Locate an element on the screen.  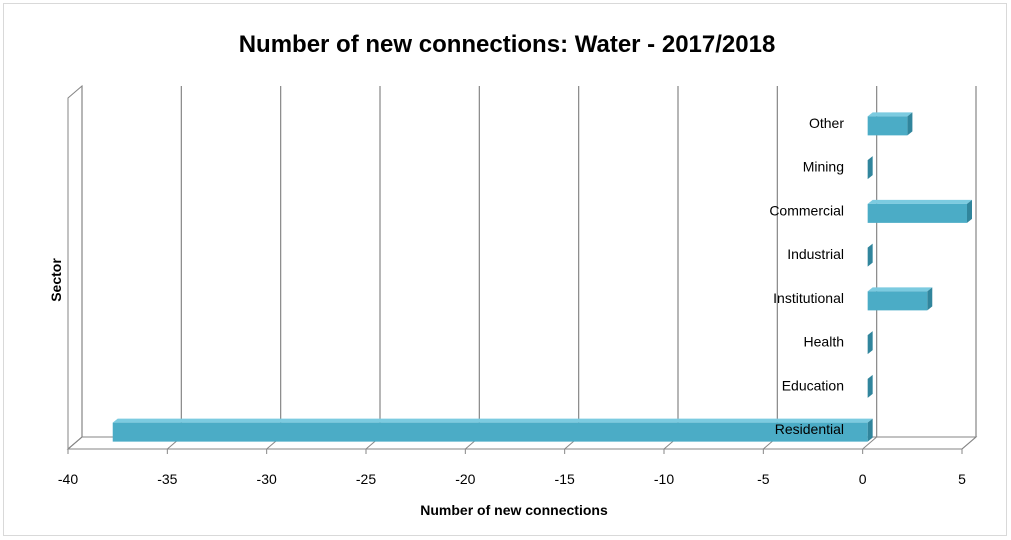
y-category-label: Education is located at coordinates (813, 385).